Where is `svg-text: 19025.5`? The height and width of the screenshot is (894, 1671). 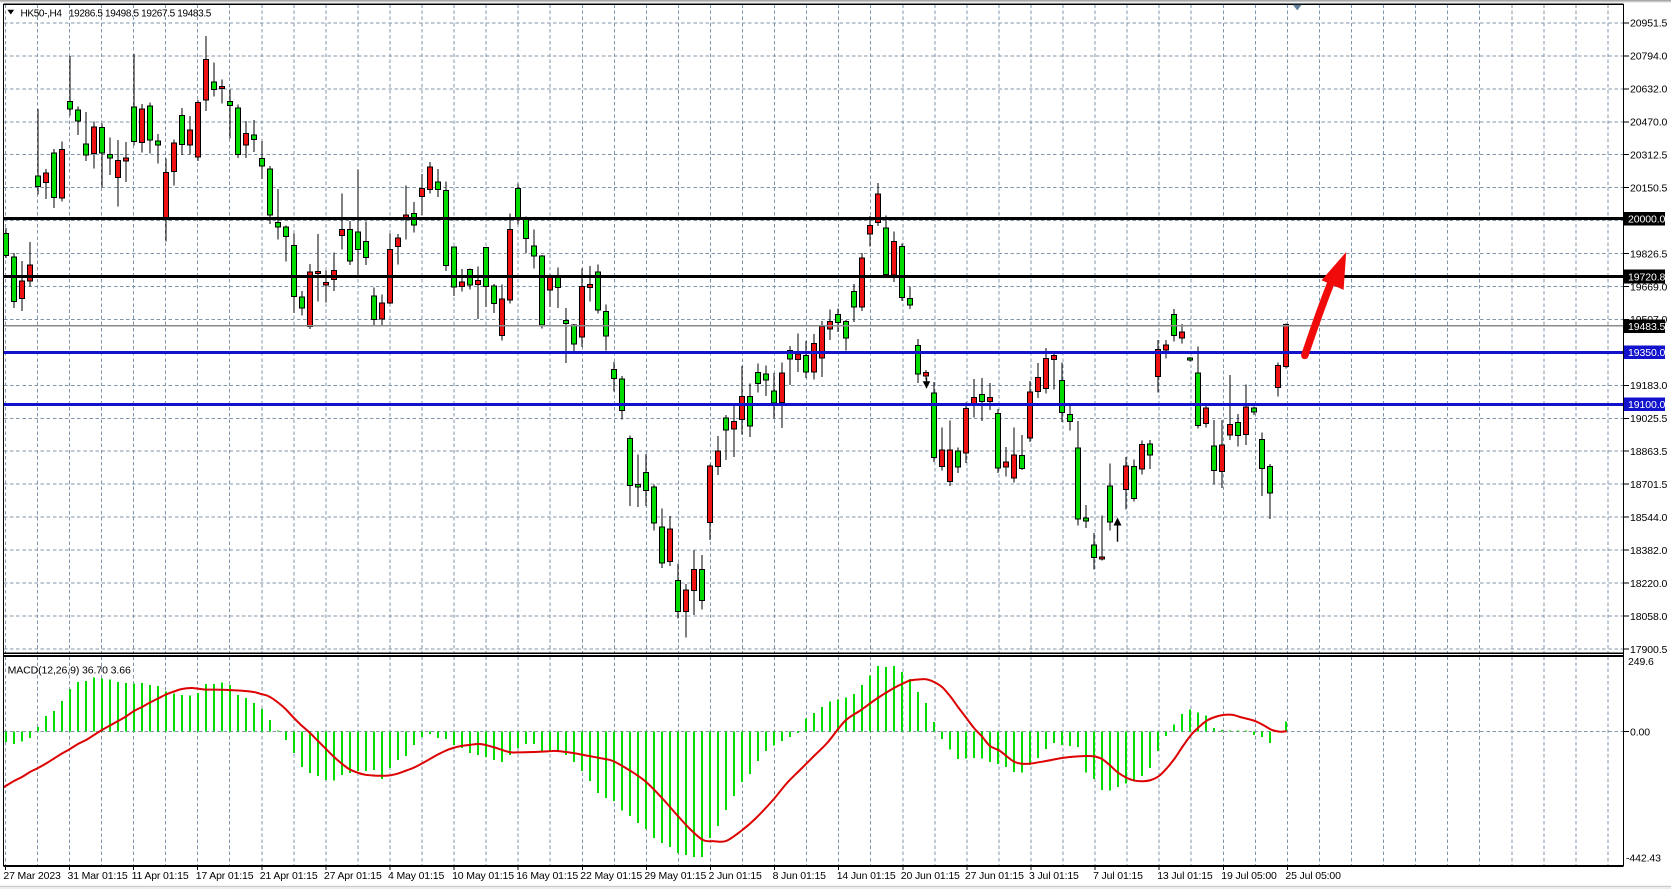
svg-text: 19025.5 is located at coordinates (1649, 419).